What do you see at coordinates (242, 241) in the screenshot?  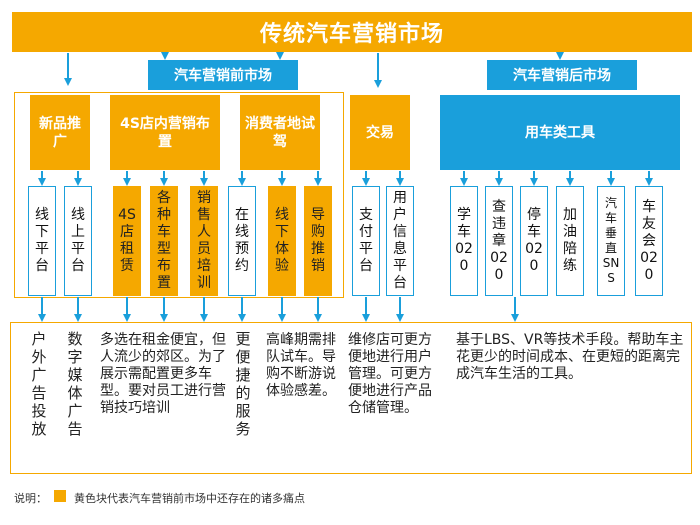 I see `item-booking: 在线预约` at bounding box center [242, 241].